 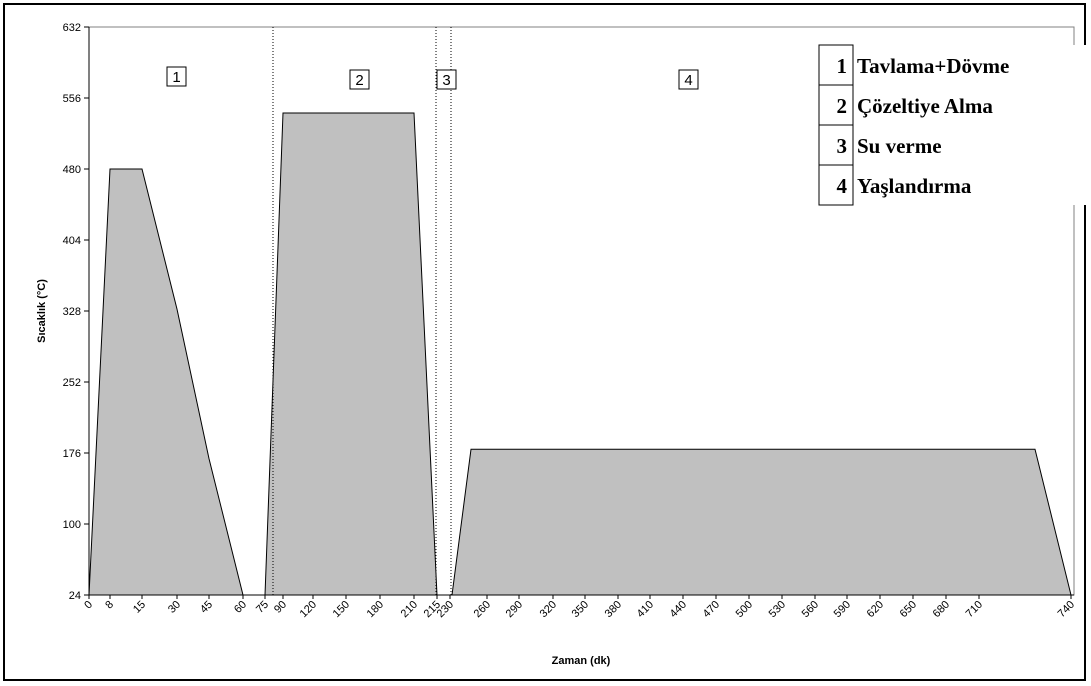 What do you see at coordinates (341, 609) in the screenshot?
I see `x-tick-label: 150` at bounding box center [341, 609].